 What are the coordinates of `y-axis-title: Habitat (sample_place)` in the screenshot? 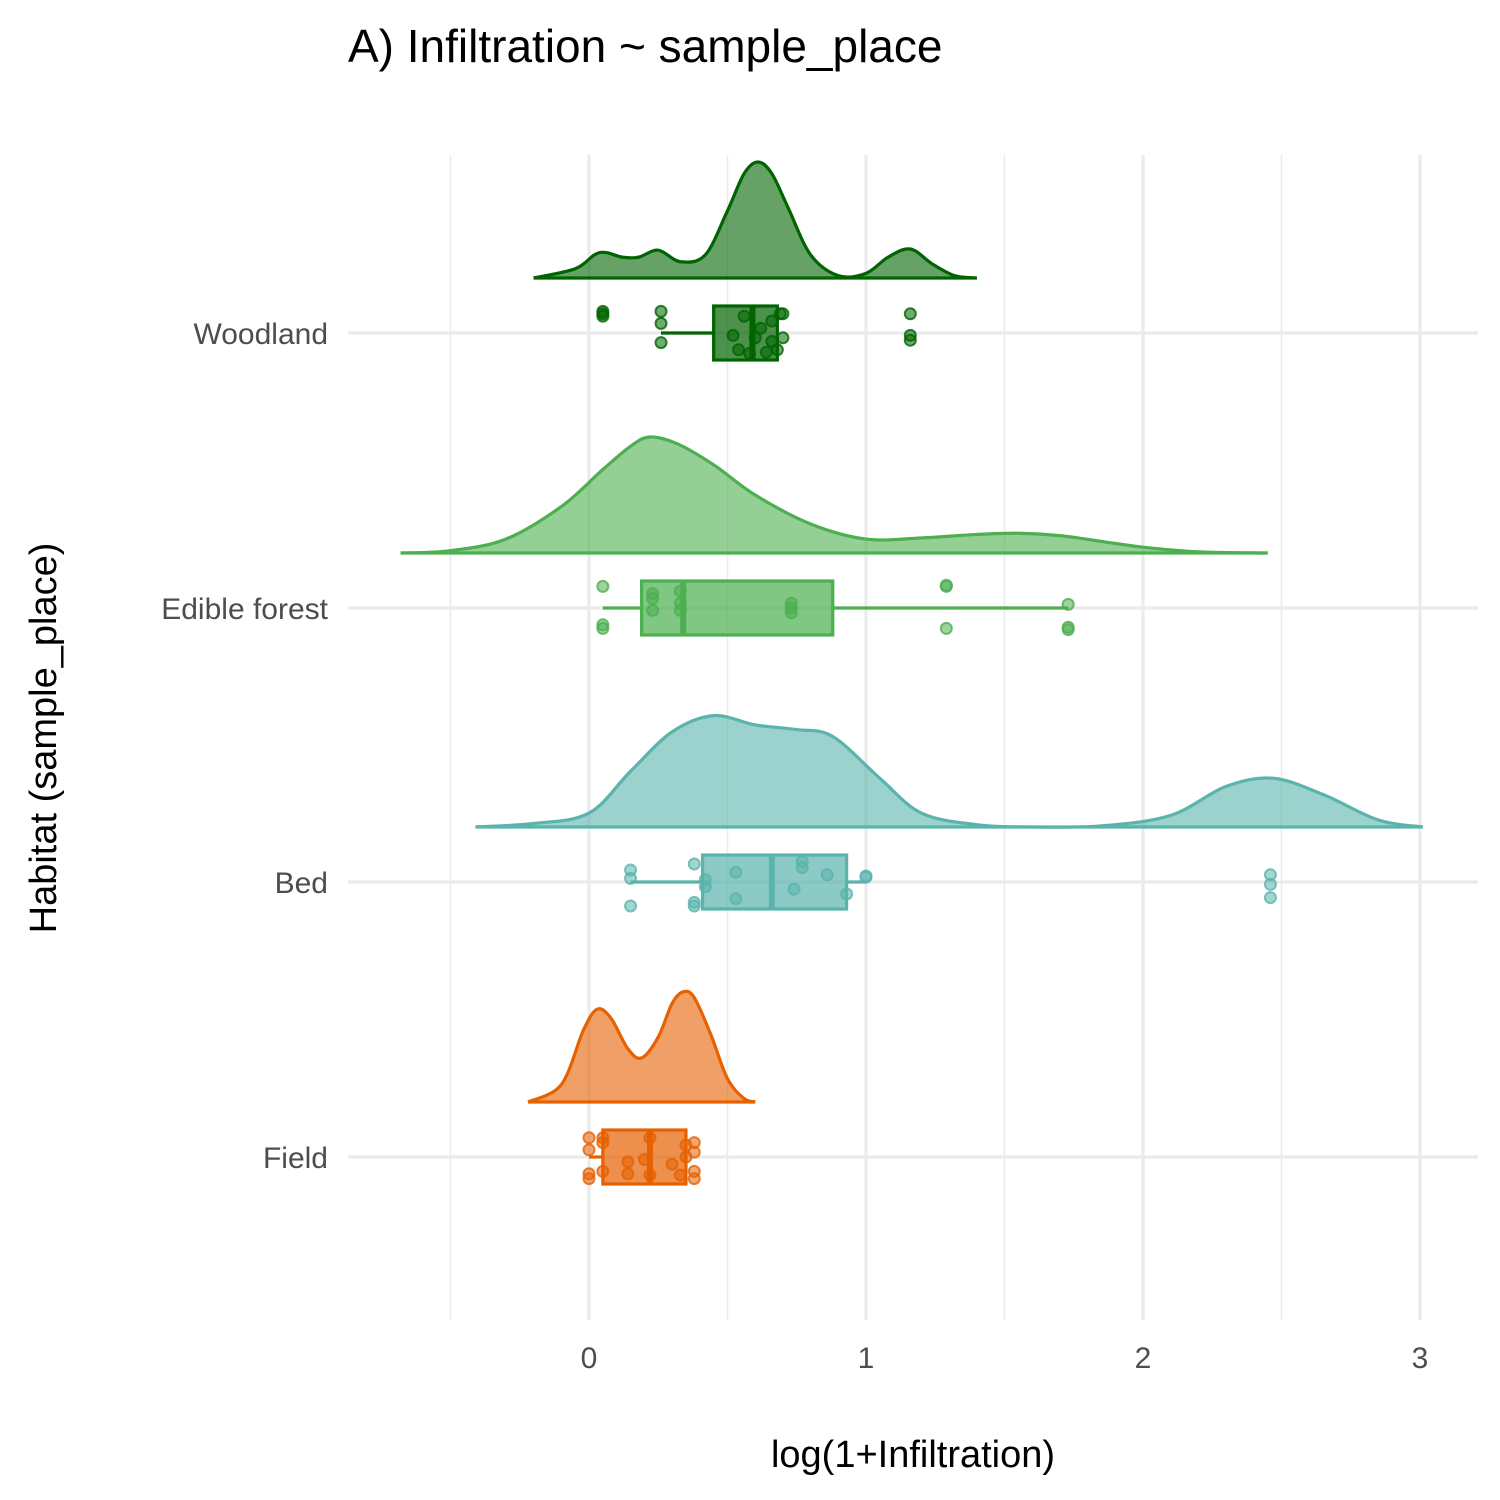 It's located at (44, 738).